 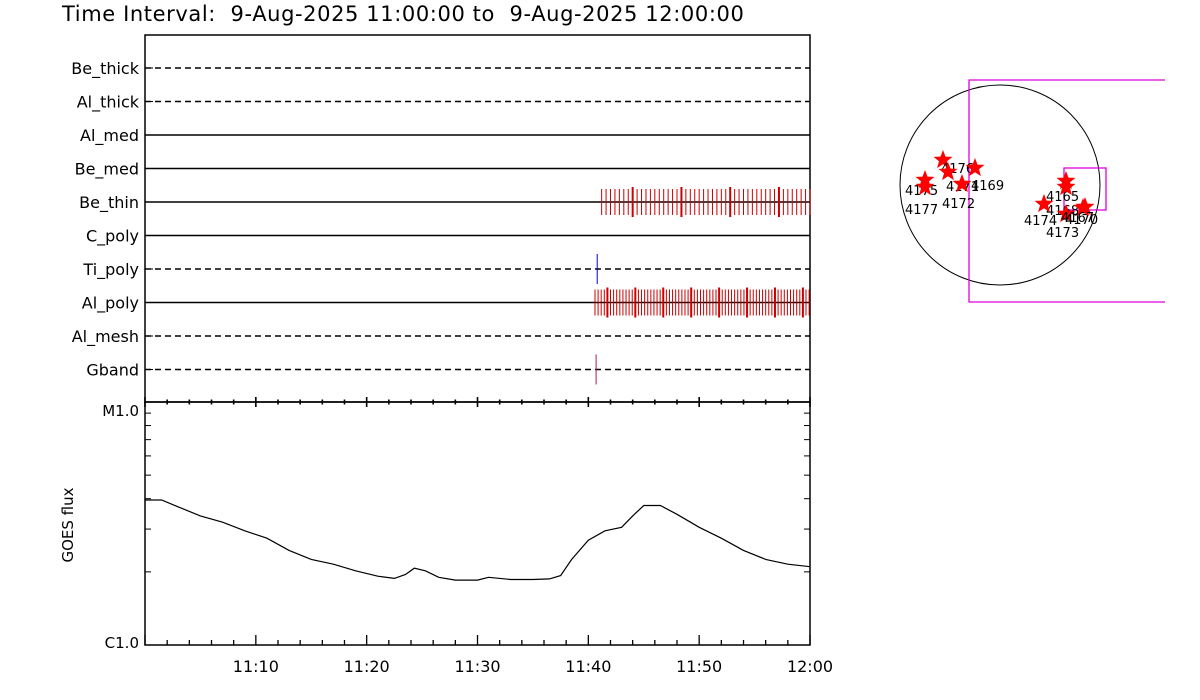 I want to click on xtick-label: 11:50, so click(x=699, y=666).